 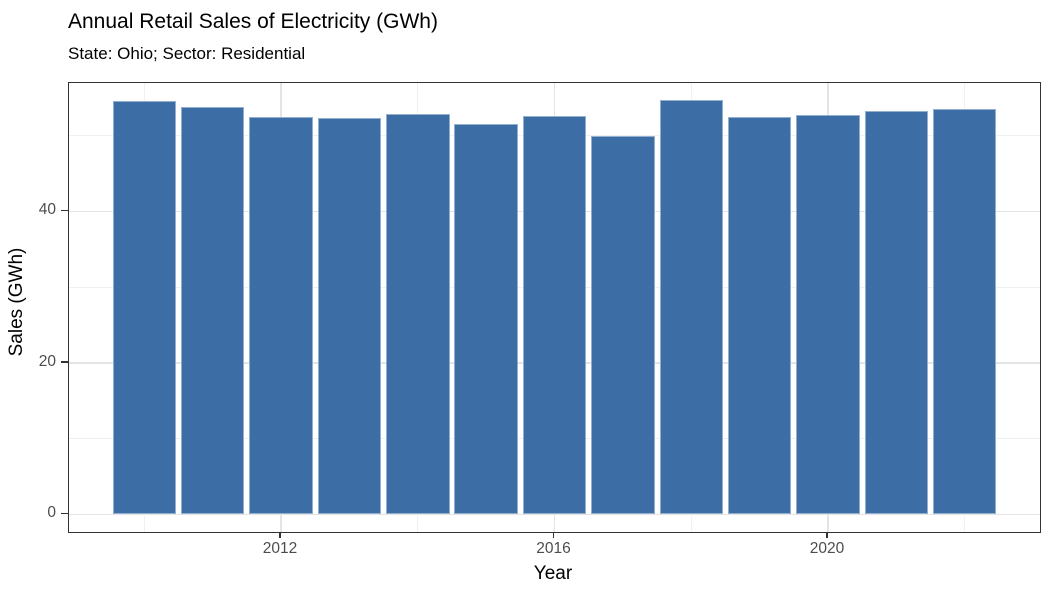 What do you see at coordinates (16, 302) in the screenshot?
I see `y-axis-title: Sales (GWh)` at bounding box center [16, 302].